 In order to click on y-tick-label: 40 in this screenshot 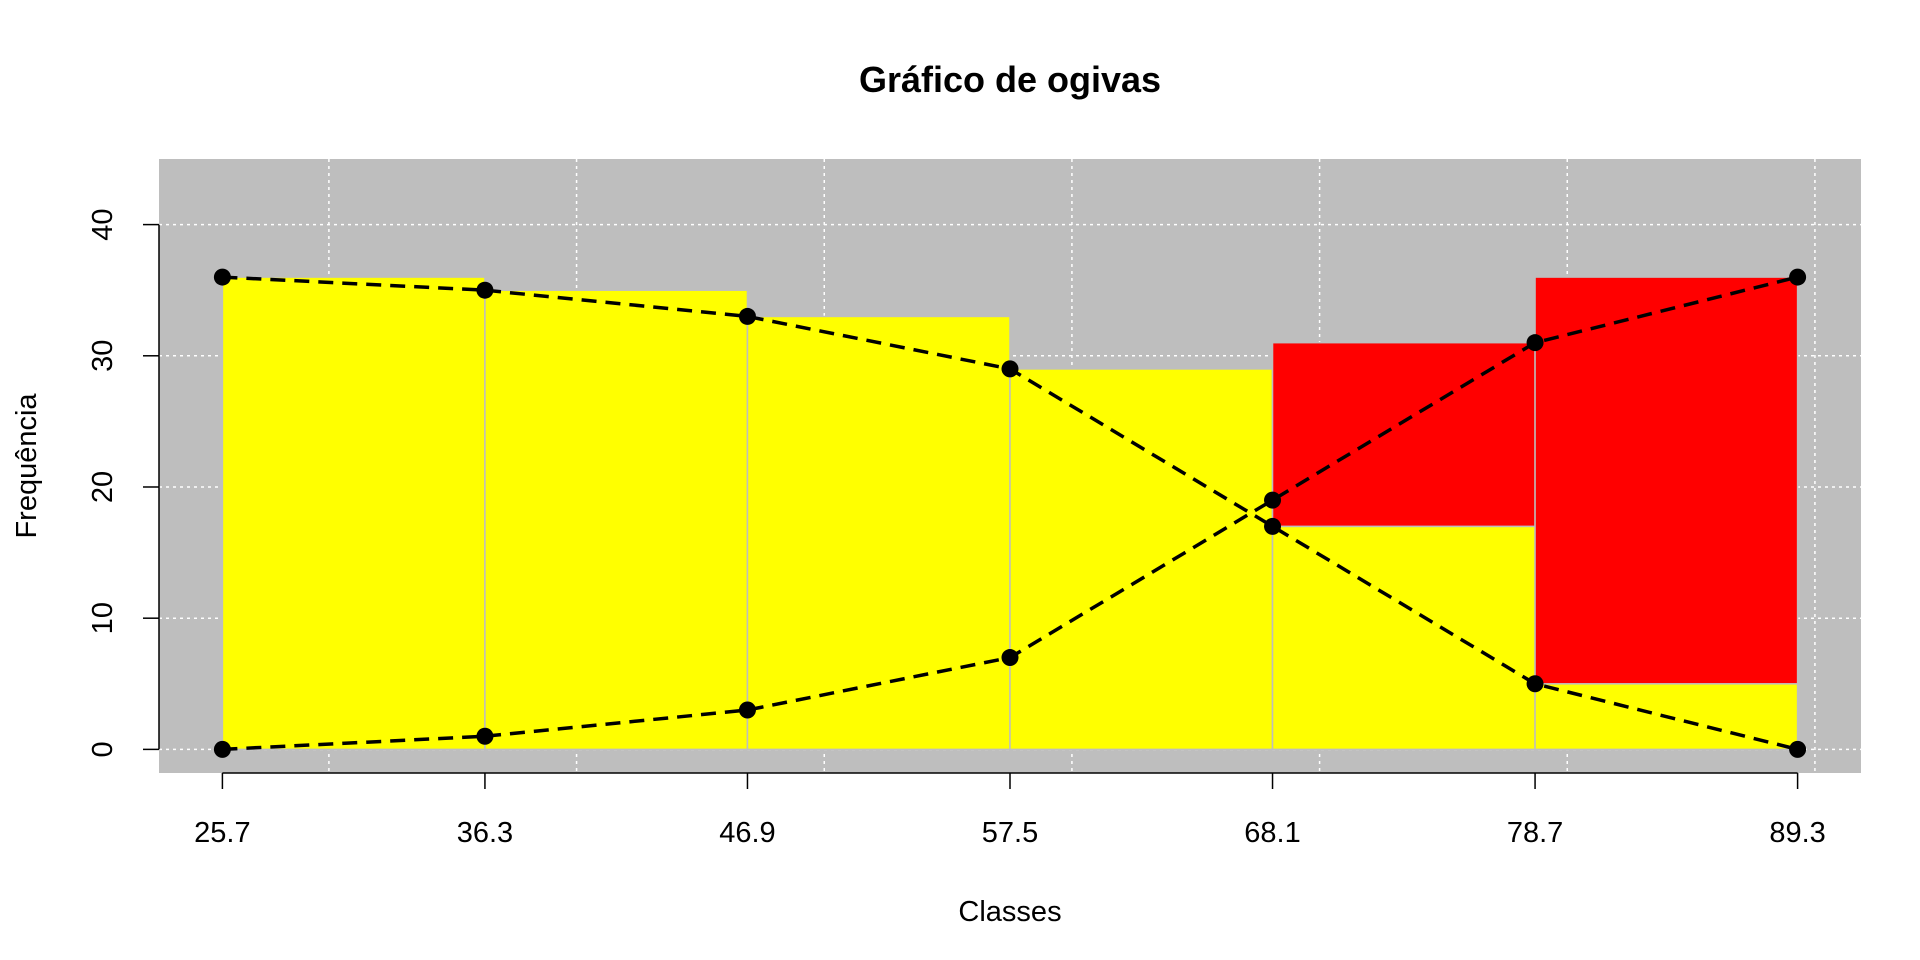, I will do `click(103, 224)`.